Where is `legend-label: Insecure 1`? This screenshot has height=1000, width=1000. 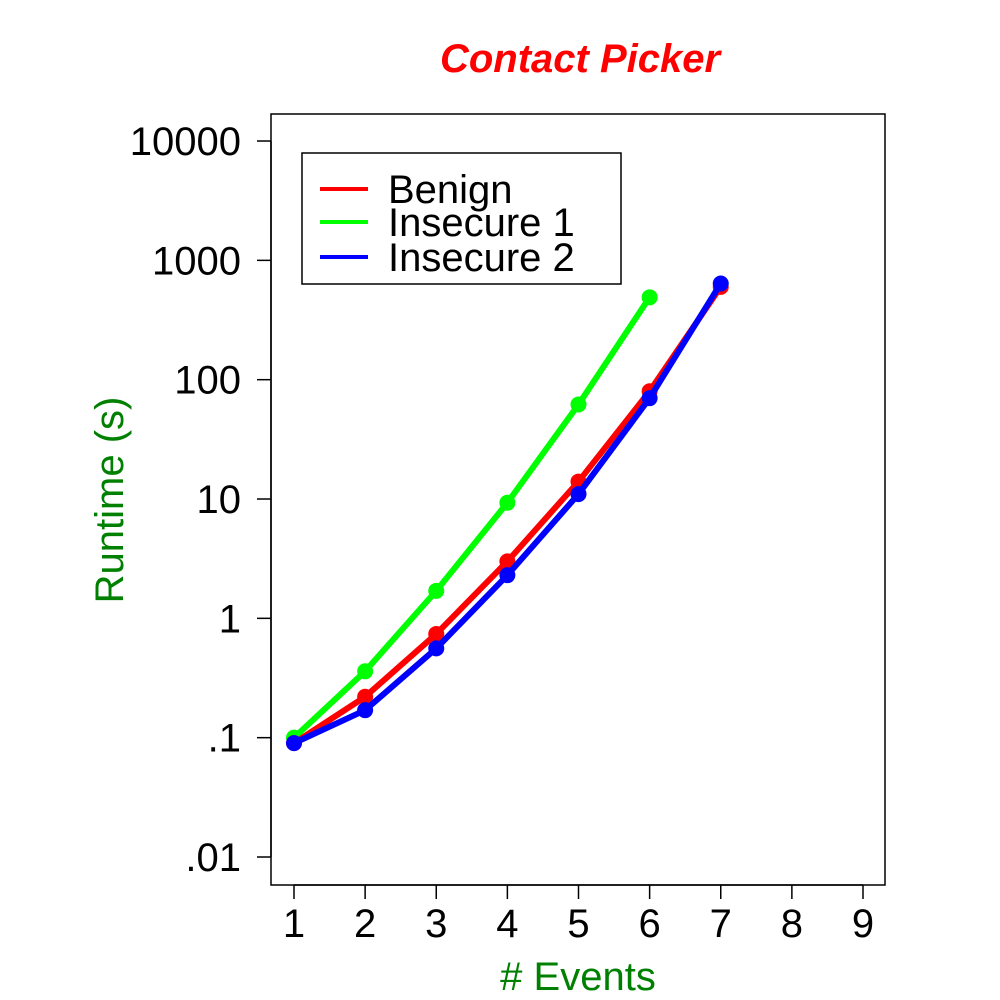
legend-label: Insecure 1 is located at coordinates (481, 223).